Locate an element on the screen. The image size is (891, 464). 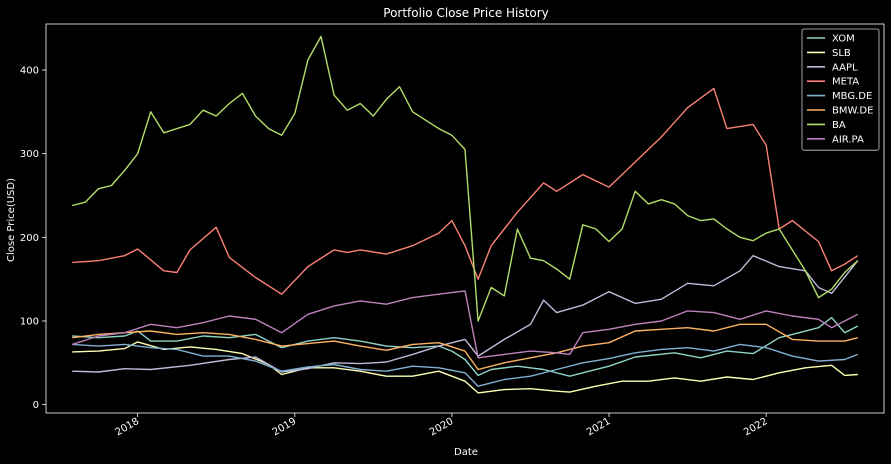
series-line-slb is located at coordinates (465, 367).